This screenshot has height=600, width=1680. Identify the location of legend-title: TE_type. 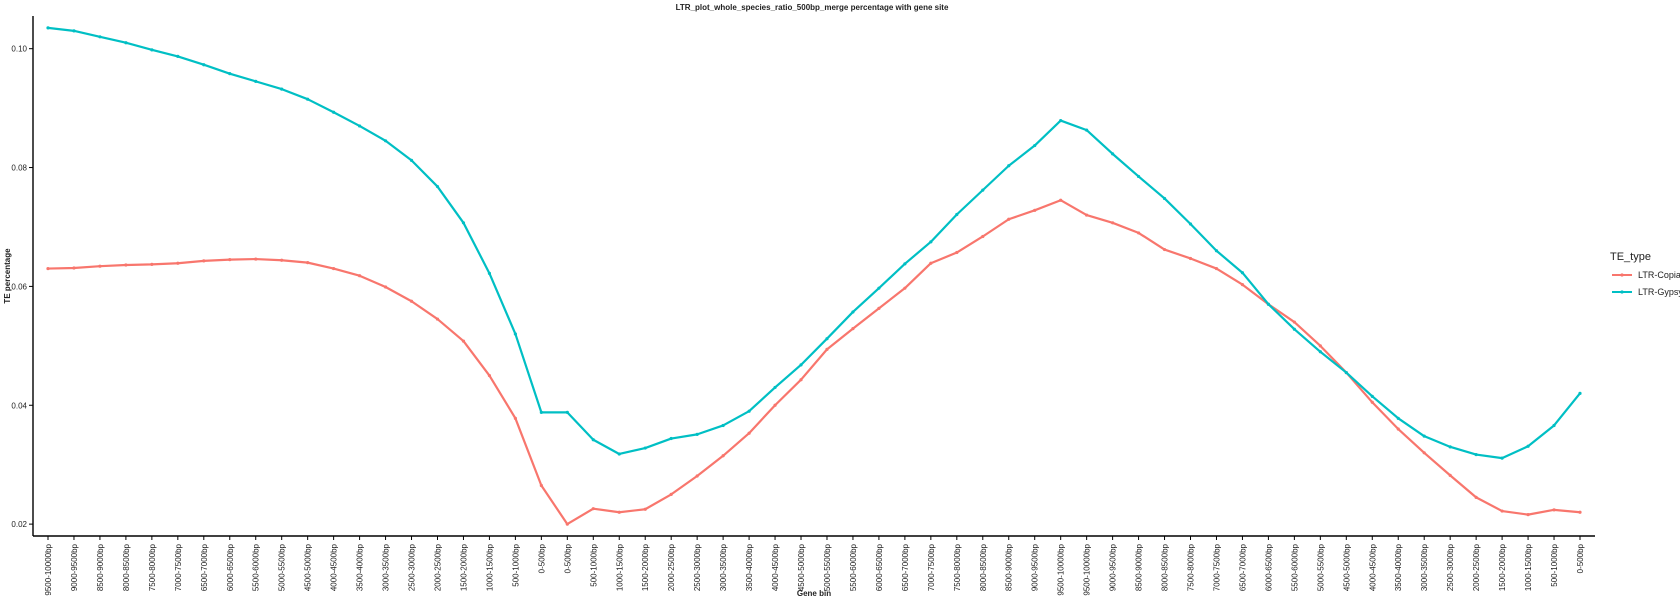
(1630, 257).